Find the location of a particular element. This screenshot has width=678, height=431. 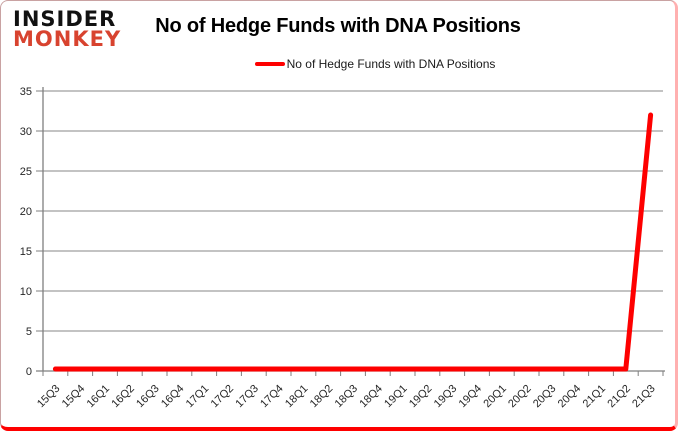

x-tick-label: 21Q3 is located at coordinates (644, 397).